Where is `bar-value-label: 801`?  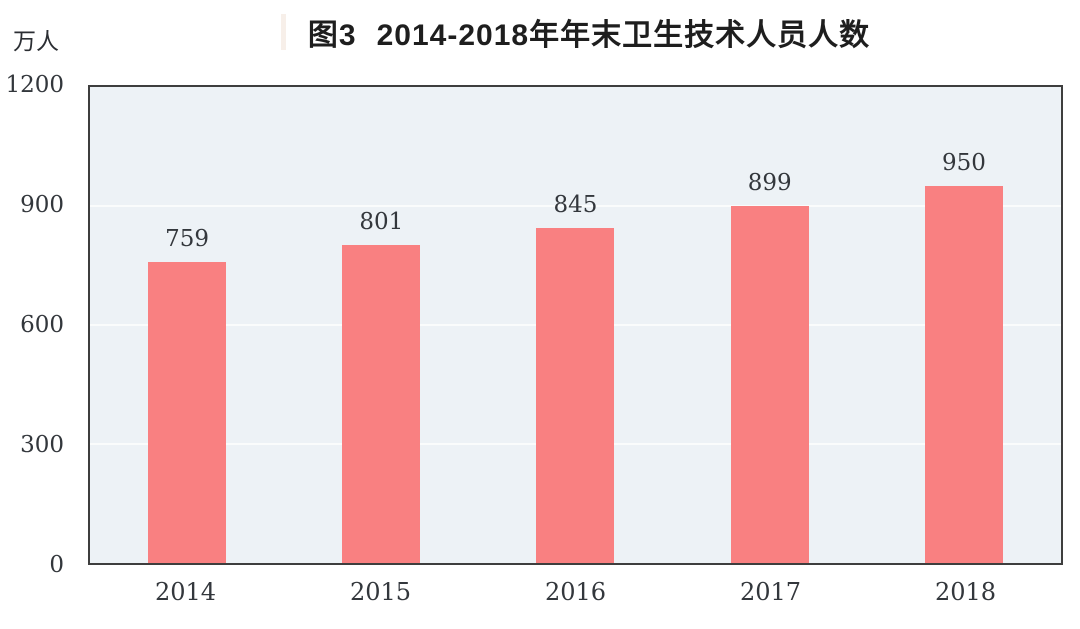
bar-value-label: 801 is located at coordinates (381, 222).